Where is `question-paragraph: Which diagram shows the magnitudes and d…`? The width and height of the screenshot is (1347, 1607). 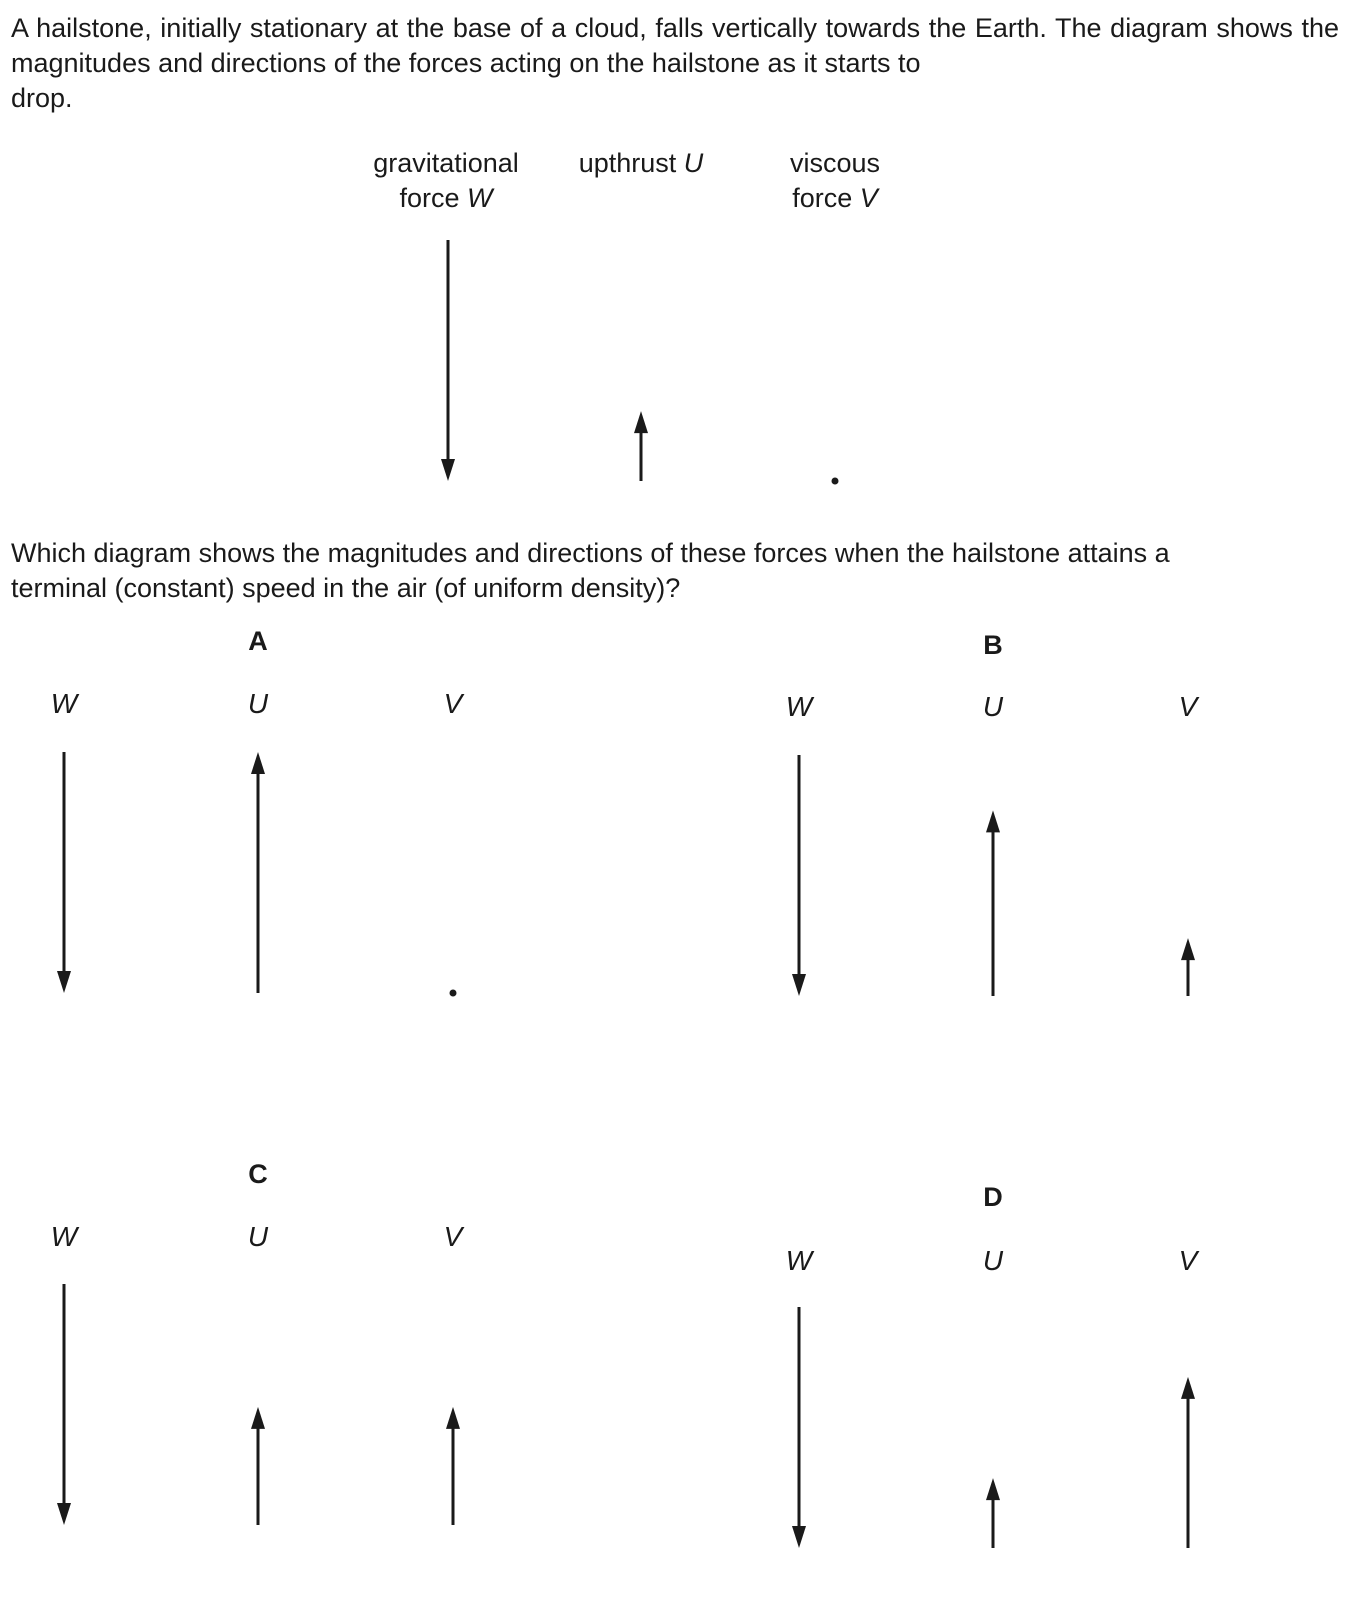 question-paragraph: Which diagram shows the magnitudes and d… is located at coordinates (675, 571).